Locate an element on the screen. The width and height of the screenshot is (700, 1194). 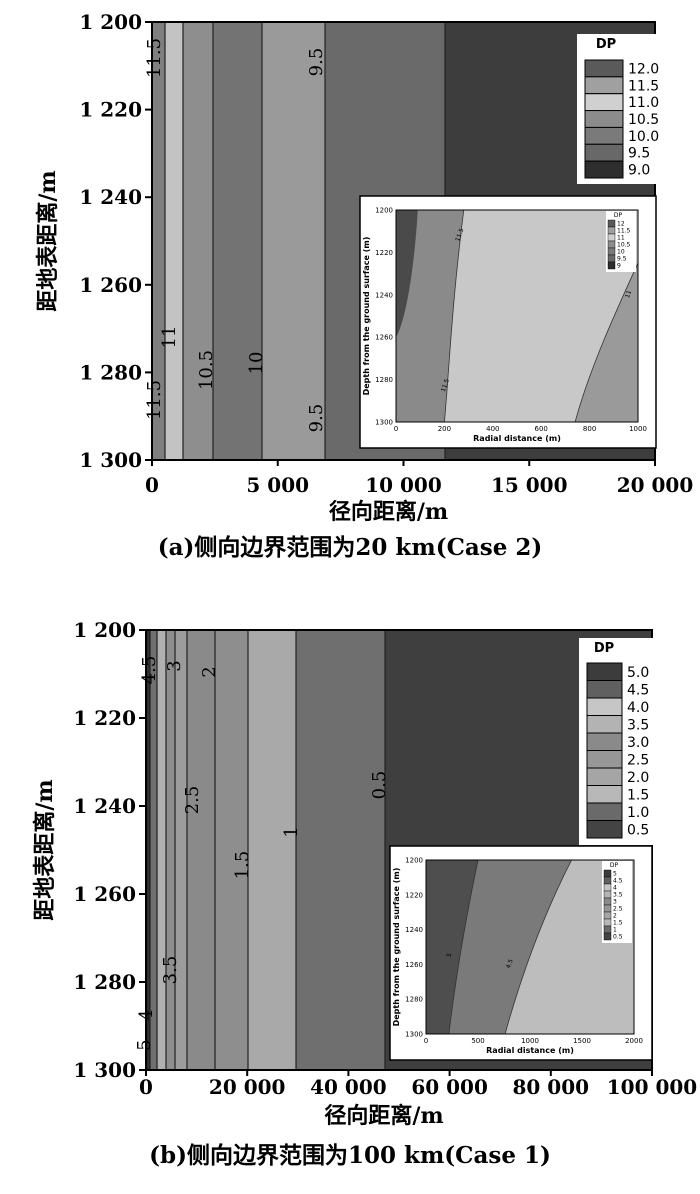
legend-value: 10.5 is located at coordinates (643, 120).